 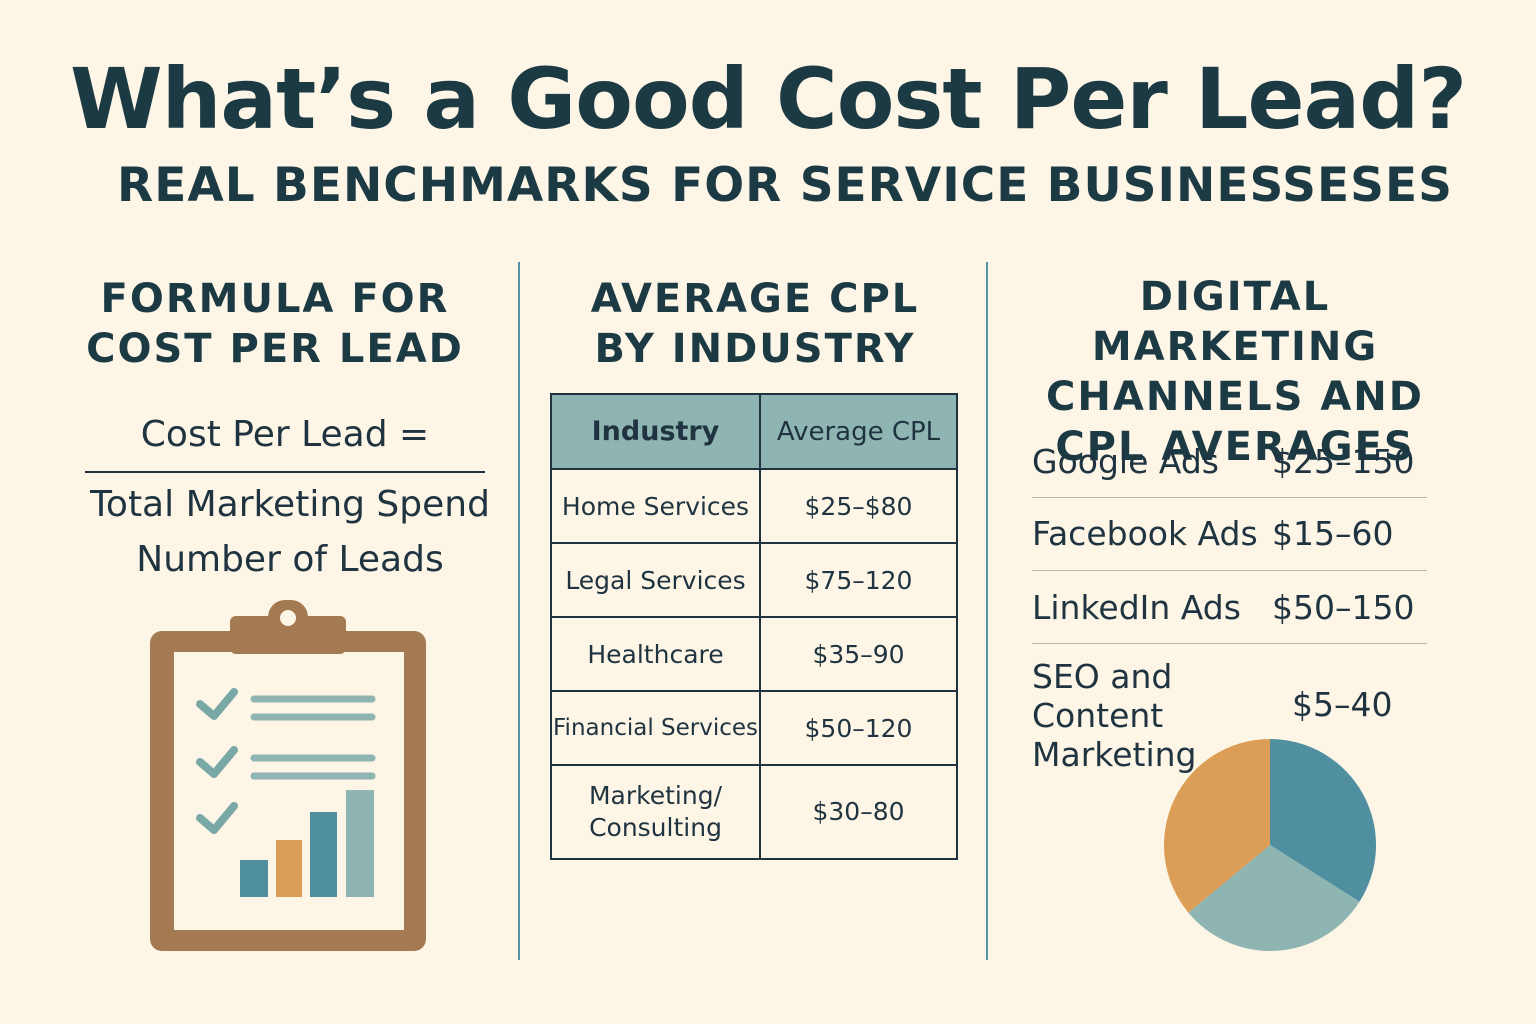 I want to click on industry-cell: Legal Services, so click(x=655, y=580).